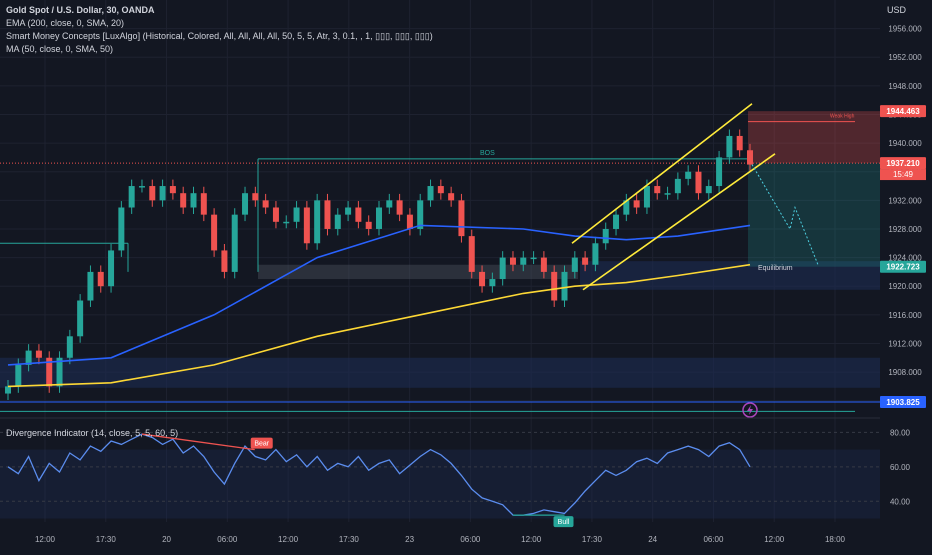  I want to click on ema-legend: EMA (200, close, 0, SMA, 20), so click(65, 23).